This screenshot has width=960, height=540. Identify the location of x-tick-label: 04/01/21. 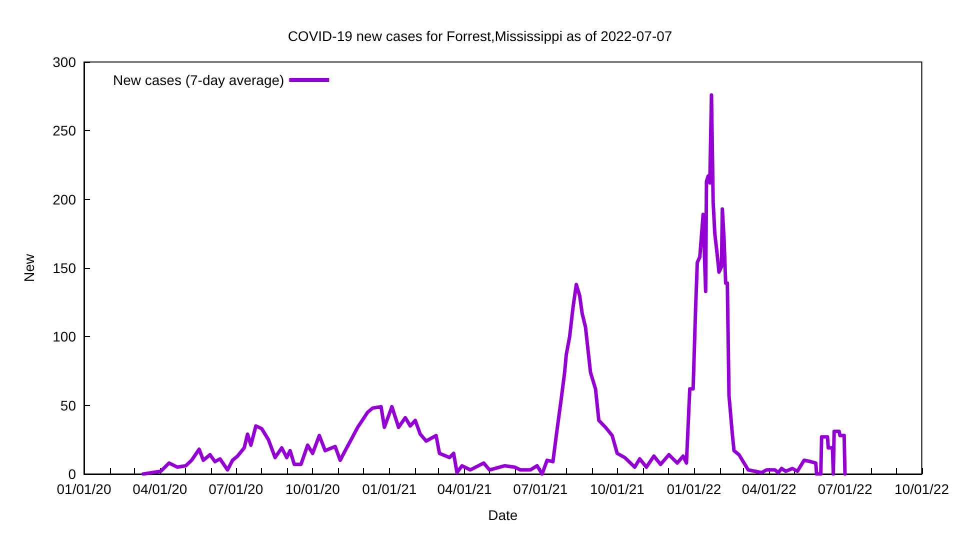
(464, 489).